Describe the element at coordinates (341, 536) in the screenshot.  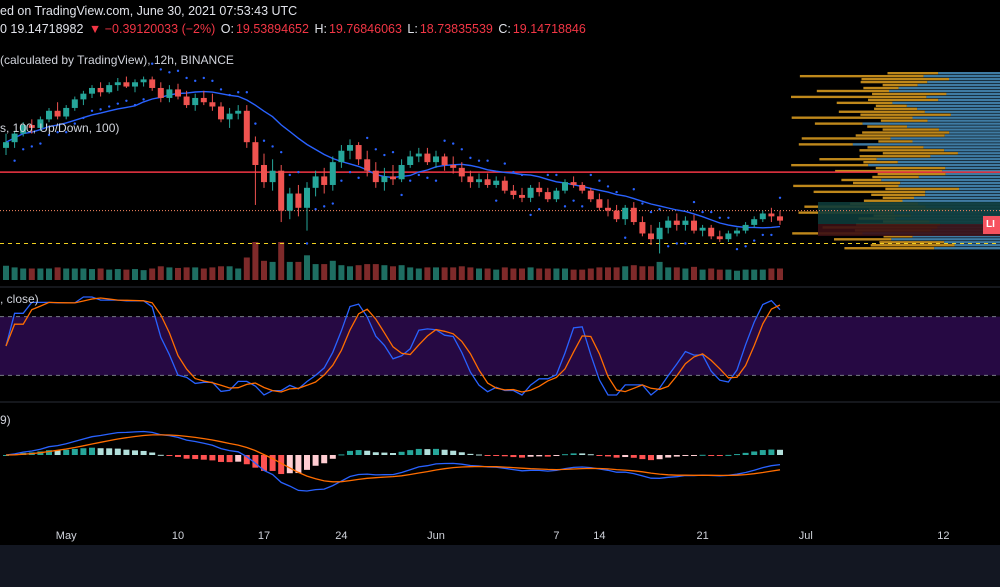
I see `time-tick-label: 24` at that location.